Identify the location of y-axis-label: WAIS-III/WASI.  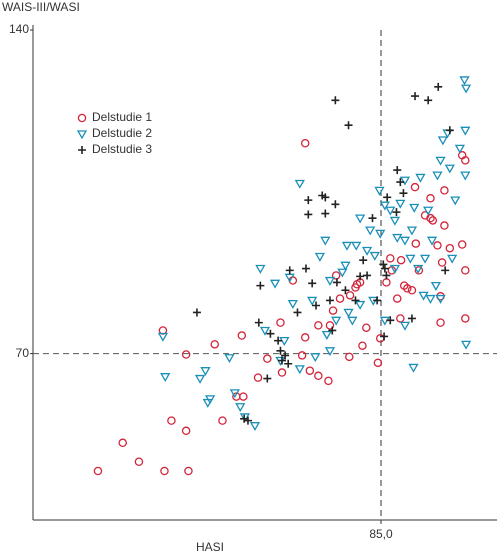
(41, 7).